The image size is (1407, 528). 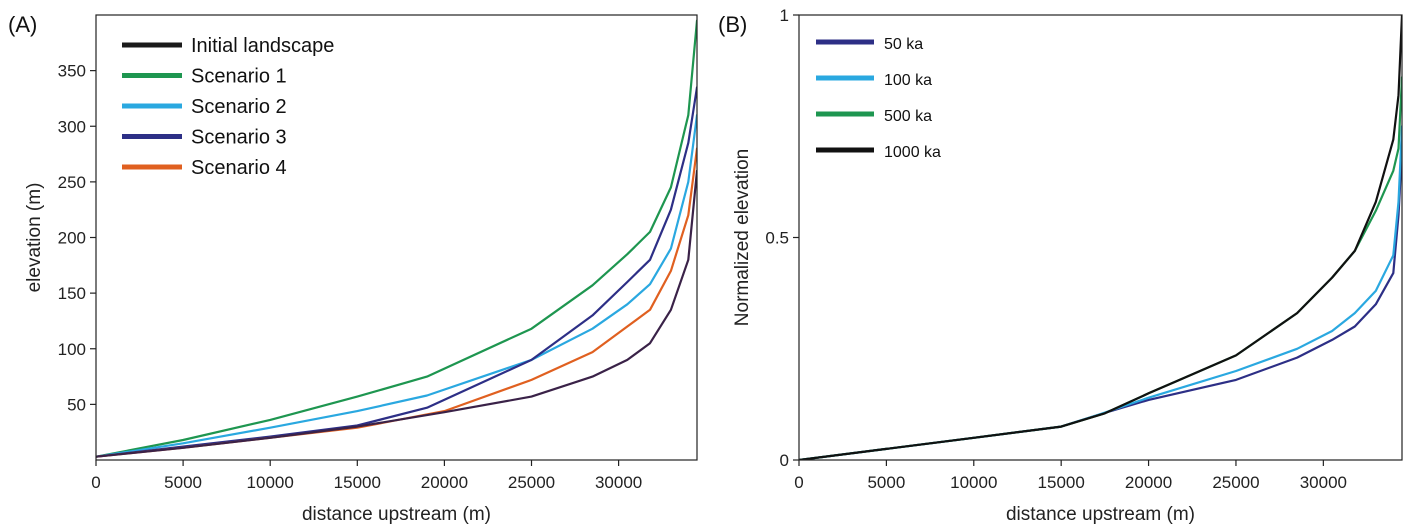 What do you see at coordinates (34, 238) in the screenshot?
I see `panel-a-y-axis-label: elevation (m)` at bounding box center [34, 238].